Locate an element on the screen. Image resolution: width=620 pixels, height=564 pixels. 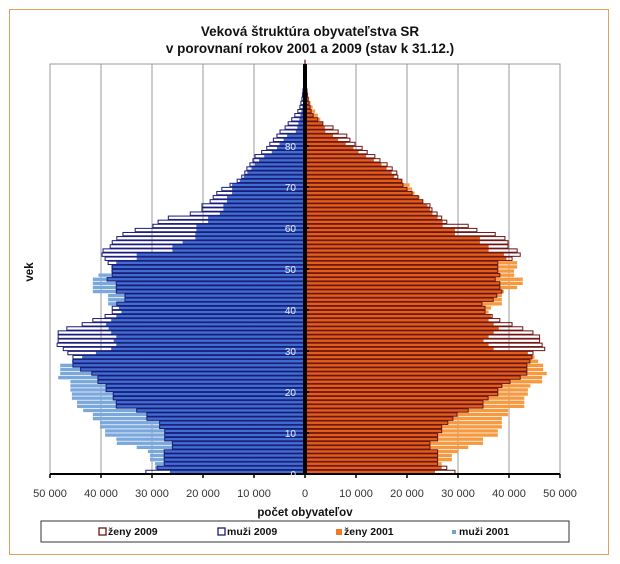
legend-swatch-muzi-2009 is located at coordinates (221, 531).